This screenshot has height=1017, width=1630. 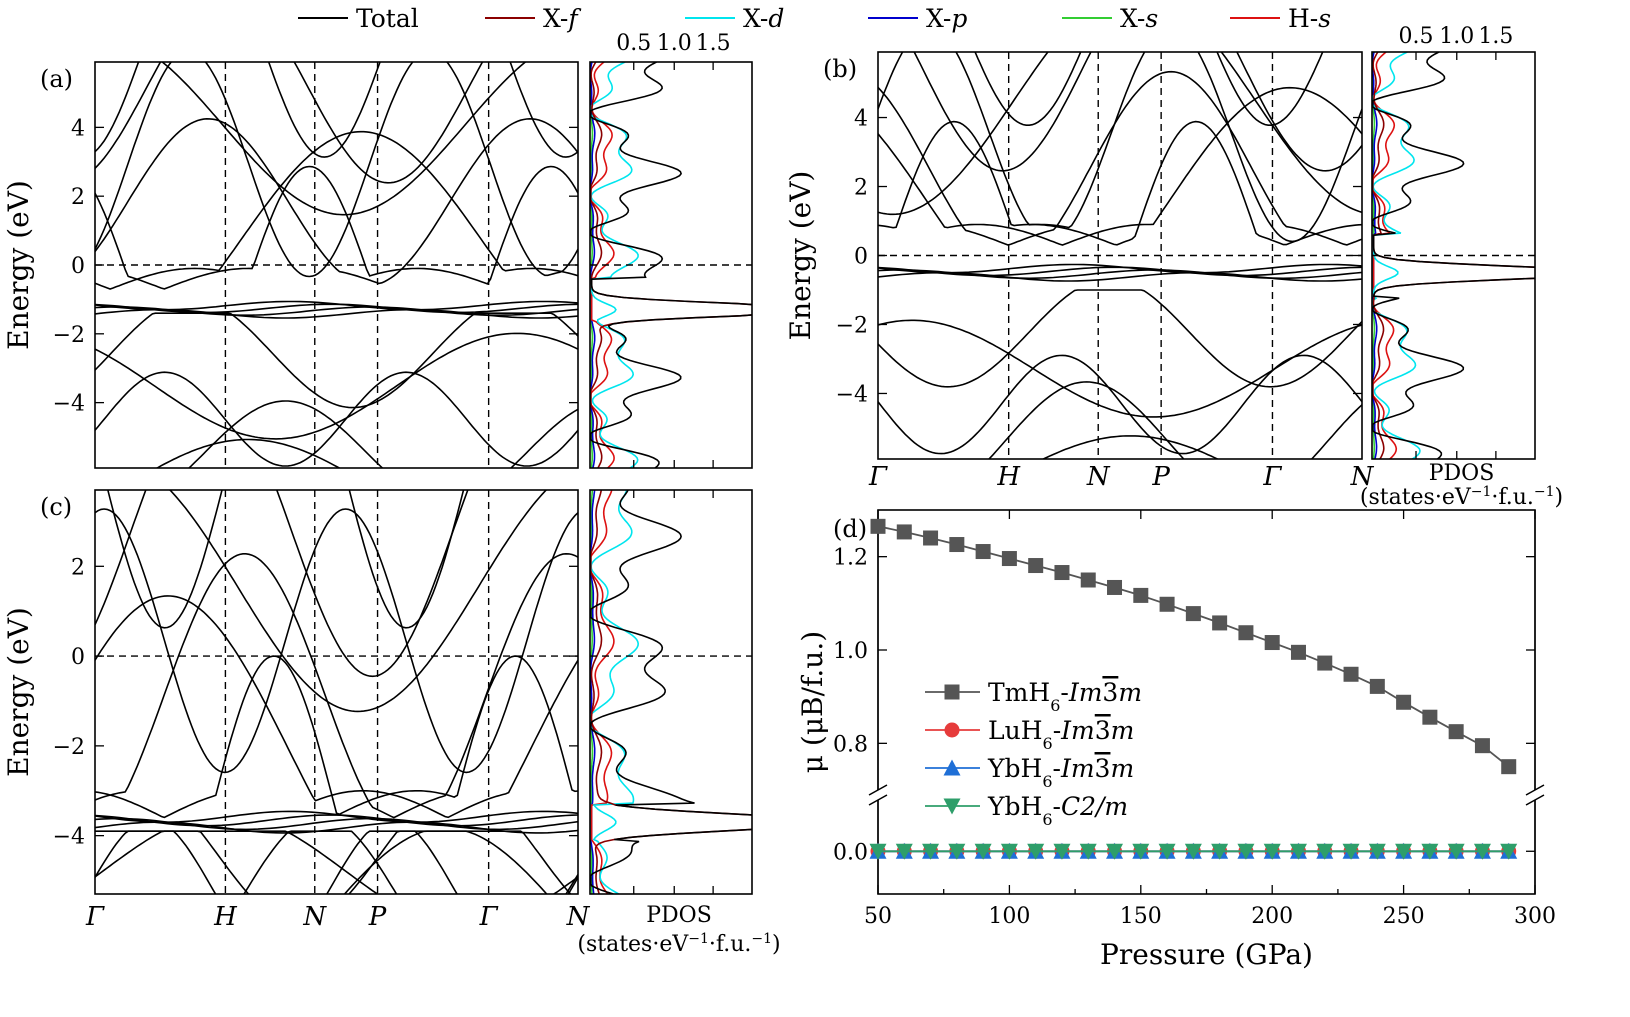 I want to click on y-tick-label: 1.2, so click(x=850, y=558).